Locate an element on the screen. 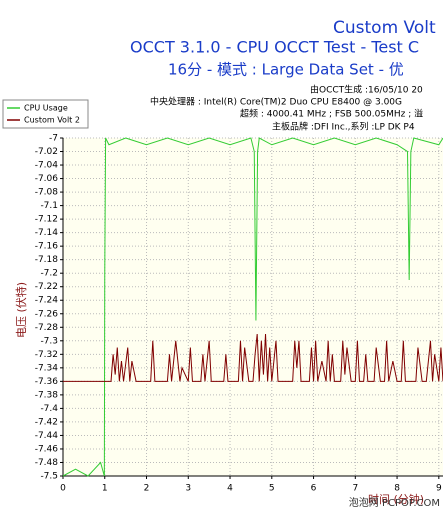 This screenshot has height=515, width=443. legend-box is located at coordinates (45, 114).